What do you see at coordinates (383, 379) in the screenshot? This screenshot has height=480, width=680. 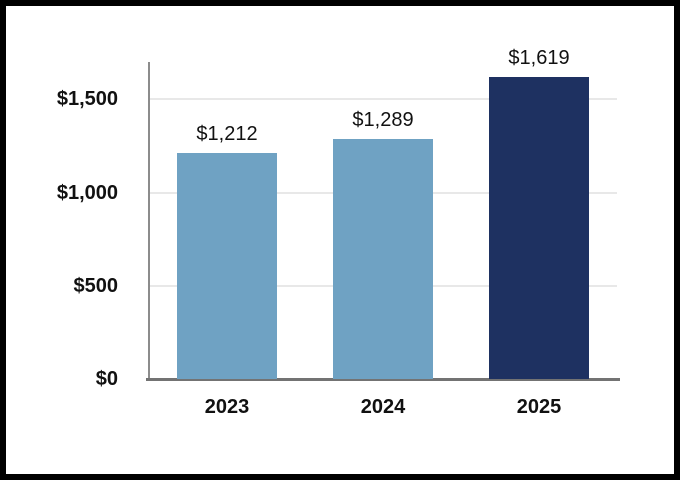 I see `x-axis-line` at bounding box center [383, 379].